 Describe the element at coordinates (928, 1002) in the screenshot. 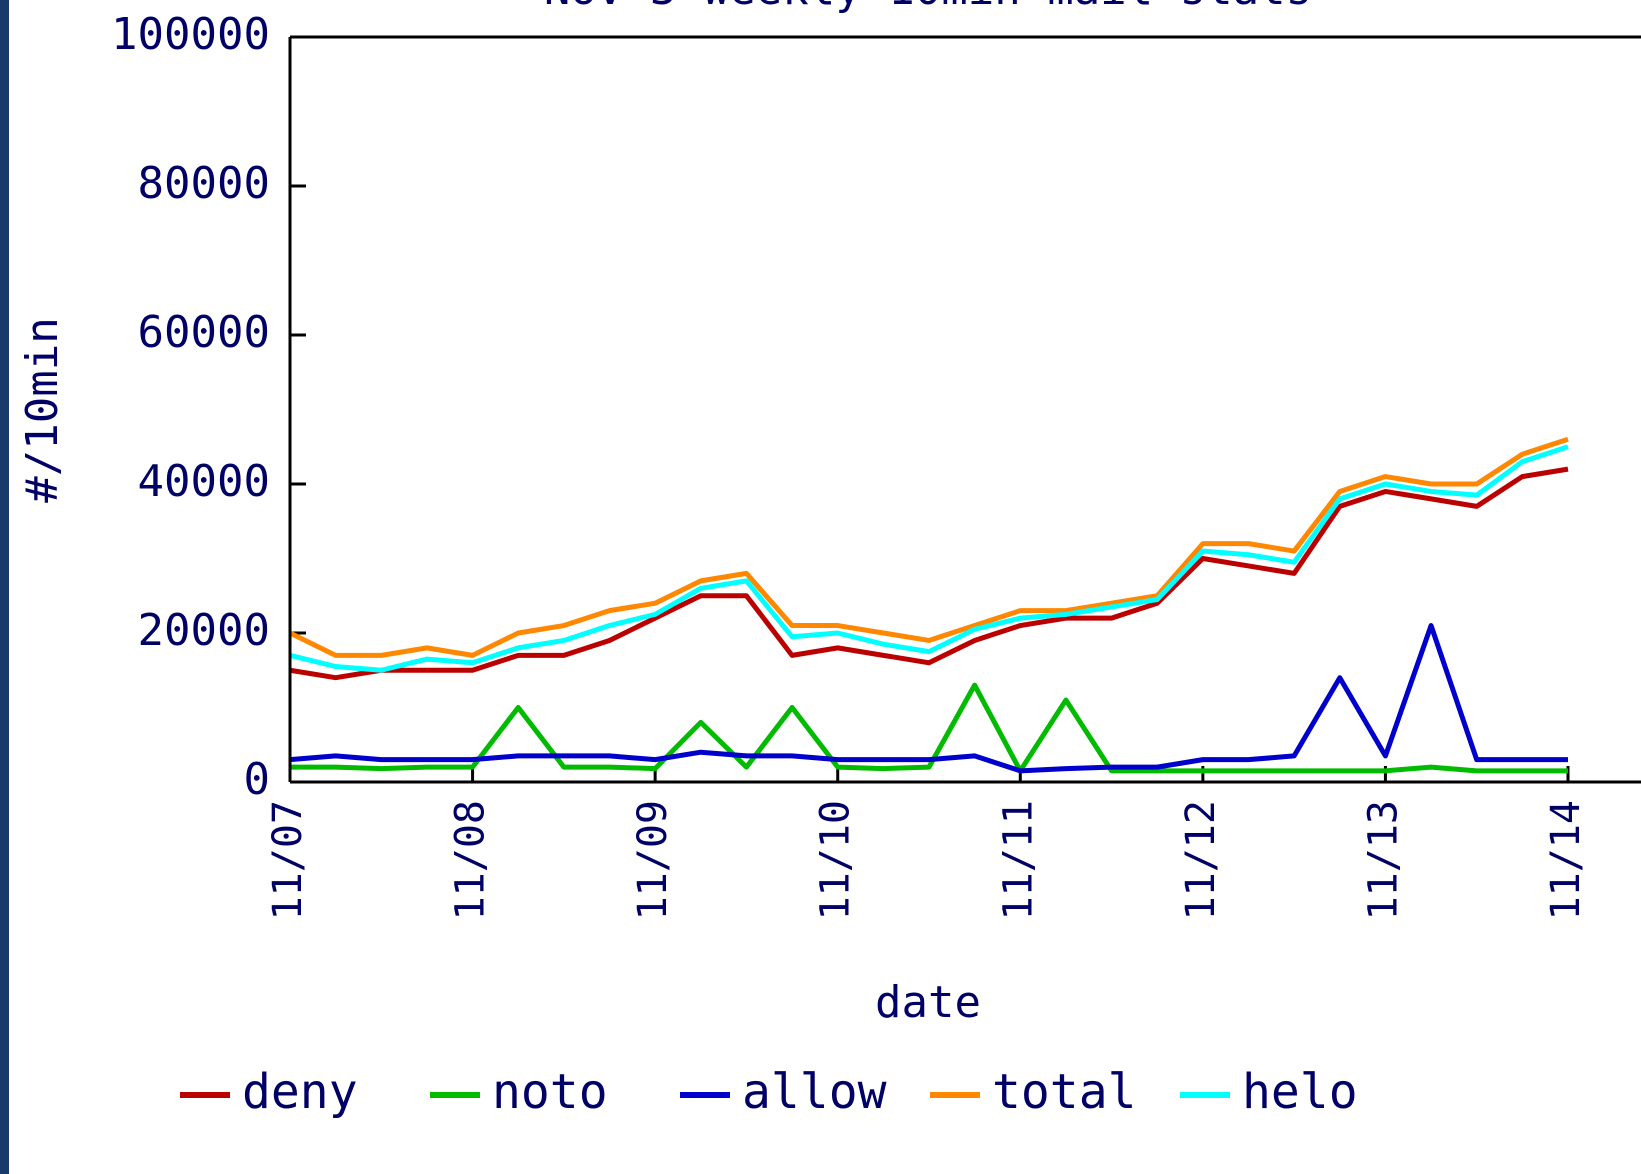

I see `x-axis-label: date` at that location.